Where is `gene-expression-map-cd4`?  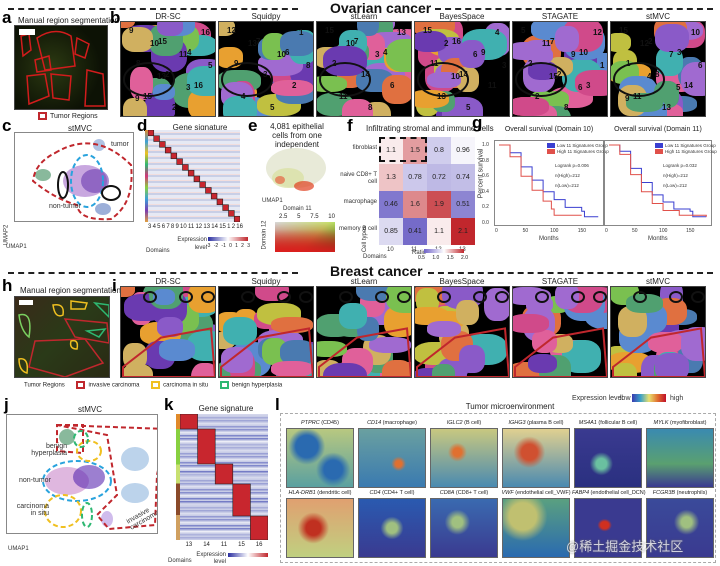
gene-expression-map-cd4 is located at coordinates (392, 528).